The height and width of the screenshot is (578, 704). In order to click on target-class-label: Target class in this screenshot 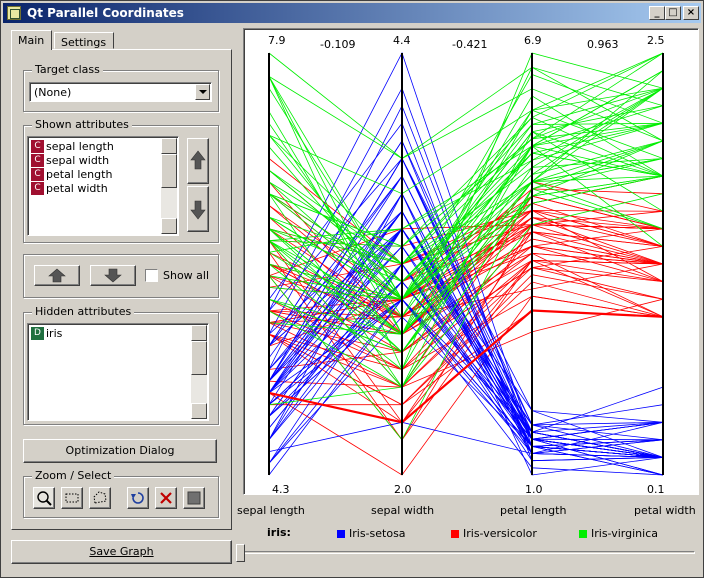, I will do `click(67, 69)`.